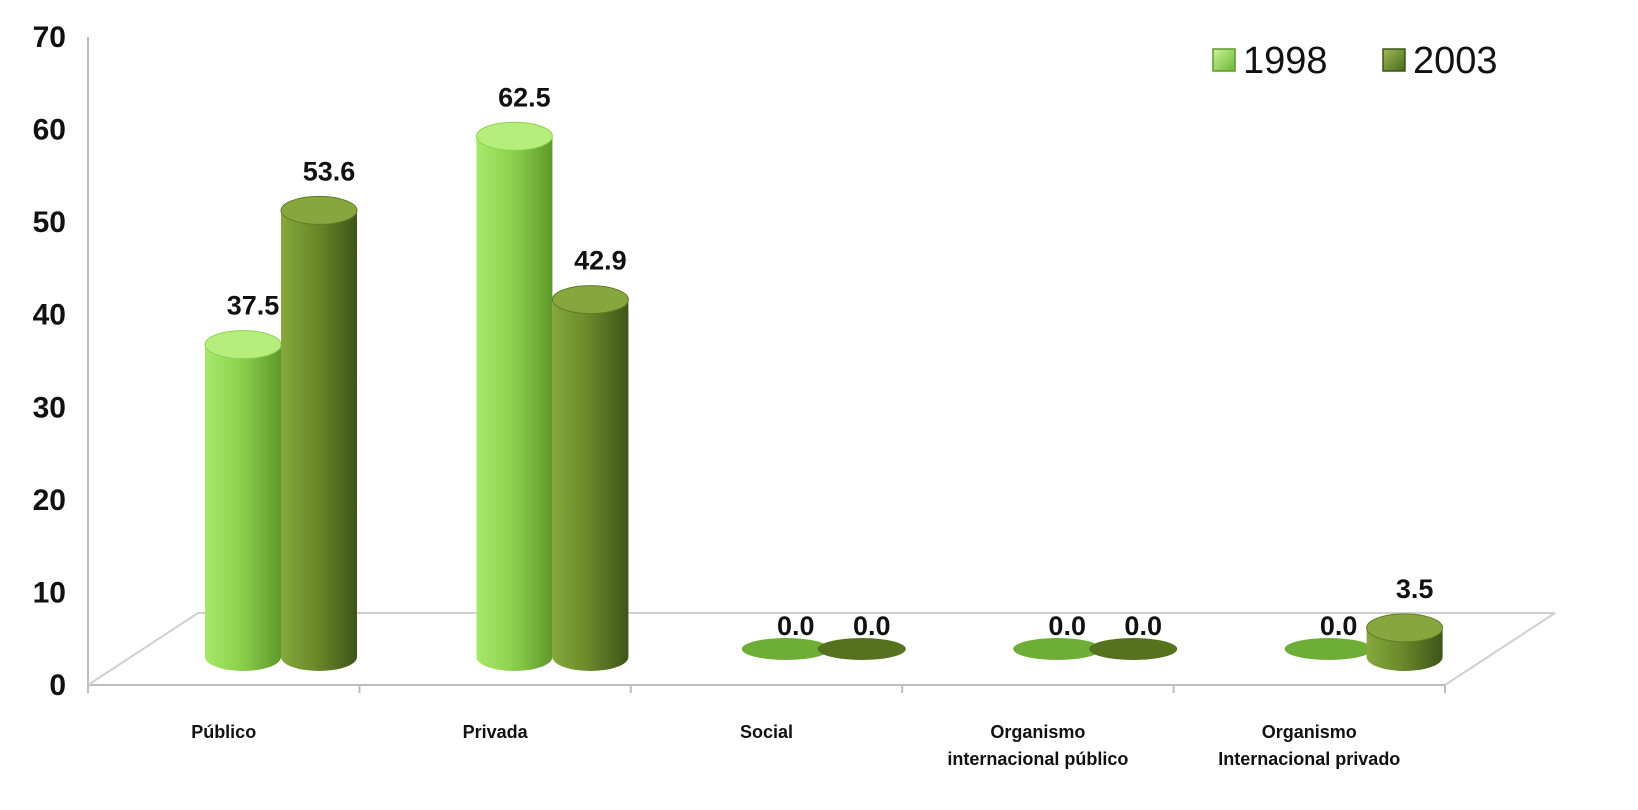 The width and height of the screenshot is (1638, 810). Describe the element at coordinates (766, 732) in the screenshot. I see `x-category-label: Social` at that location.